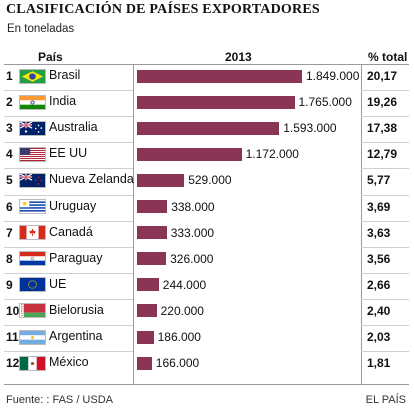 The image size is (414, 413). What do you see at coordinates (73, 205) in the screenshot?
I see `country-label: Uruguay` at bounding box center [73, 205].